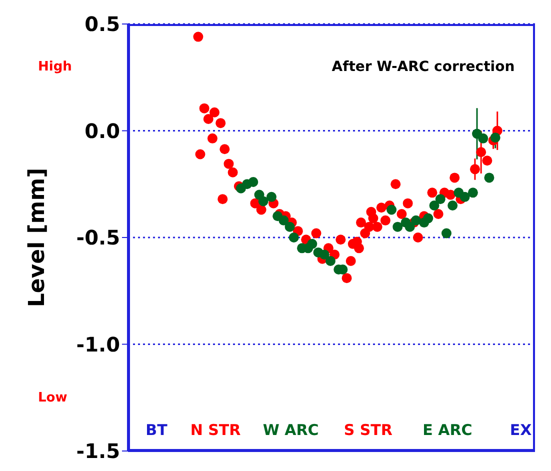 This screenshot has width=551, height=471. Describe the element at coordinates (423, 66) in the screenshot. I see `annotation: After W-ARC correction` at that location.